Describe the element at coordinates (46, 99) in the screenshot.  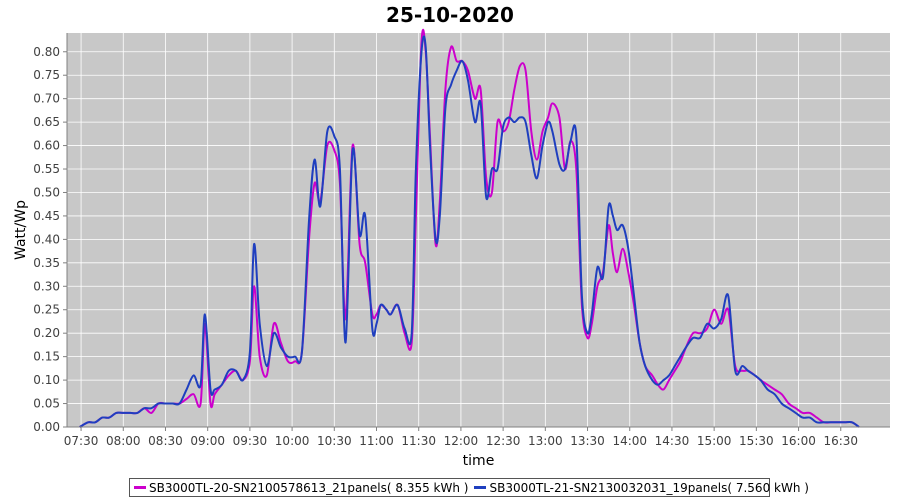
I see `y-tick-label: 0.70` at that location.